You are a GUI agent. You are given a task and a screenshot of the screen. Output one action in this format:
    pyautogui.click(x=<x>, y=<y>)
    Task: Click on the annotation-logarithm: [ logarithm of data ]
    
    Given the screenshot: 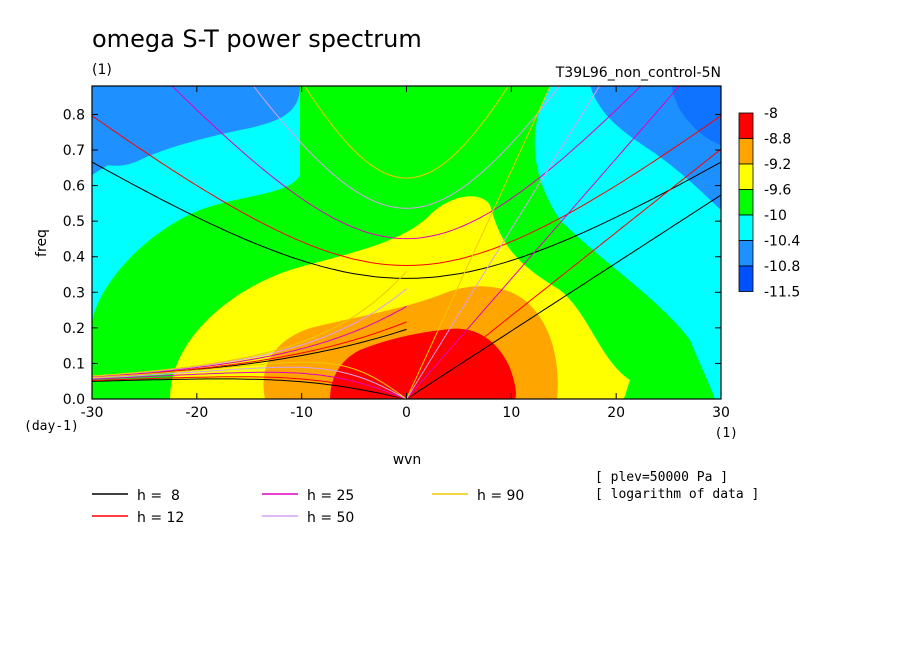 What is the action you would take?
    pyautogui.click(x=677, y=494)
    